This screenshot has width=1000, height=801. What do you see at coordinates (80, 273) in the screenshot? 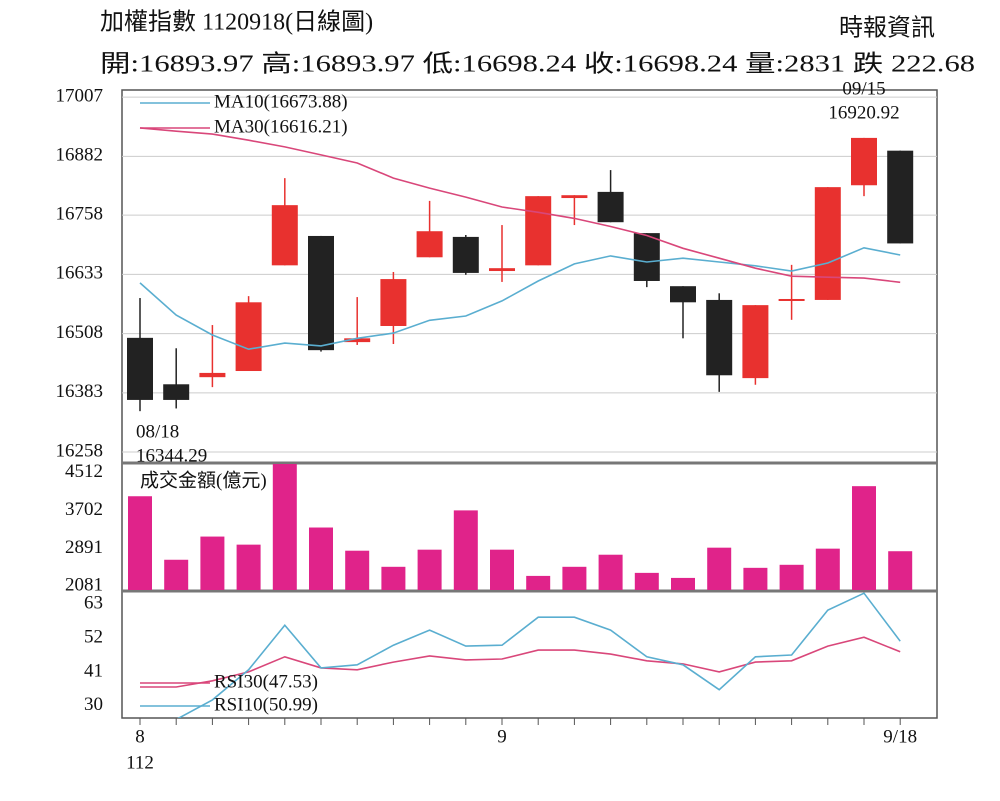
I see `y-tick-label: 16633` at bounding box center [80, 273].